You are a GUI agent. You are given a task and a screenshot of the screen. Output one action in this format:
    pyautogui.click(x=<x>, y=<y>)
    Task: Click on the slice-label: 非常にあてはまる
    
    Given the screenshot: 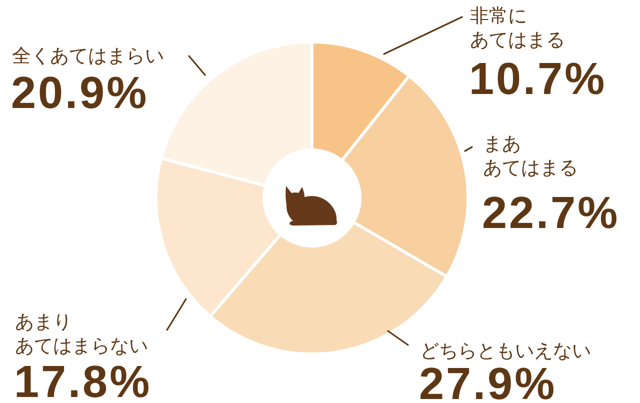 What is the action you would take?
    pyautogui.click(x=517, y=28)
    